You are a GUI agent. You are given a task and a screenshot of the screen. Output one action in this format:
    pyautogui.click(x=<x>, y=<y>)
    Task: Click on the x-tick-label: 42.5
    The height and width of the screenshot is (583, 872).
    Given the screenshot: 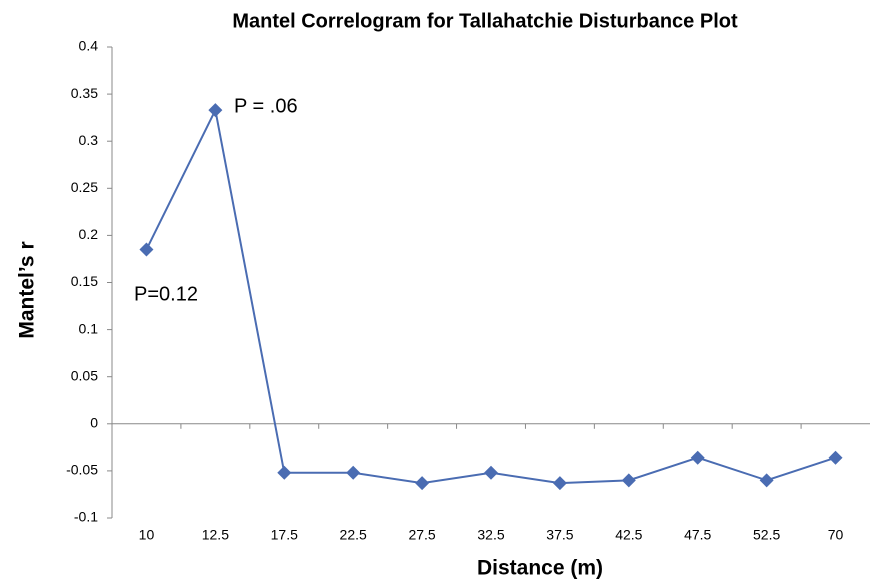 What is the action you would take?
    pyautogui.click(x=628, y=535)
    